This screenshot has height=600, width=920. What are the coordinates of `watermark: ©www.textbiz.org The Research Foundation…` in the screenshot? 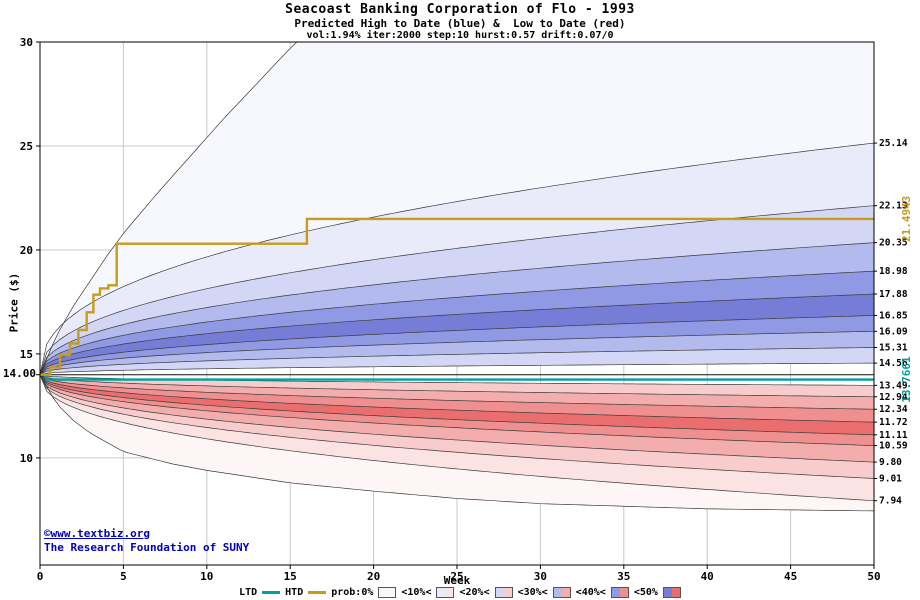 It's located at (146, 541).